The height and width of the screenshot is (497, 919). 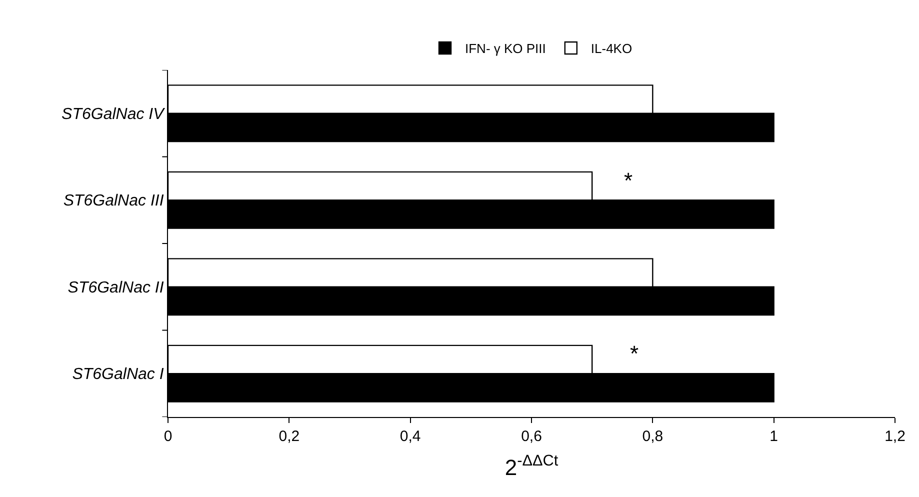 What do you see at coordinates (289, 436) in the screenshot?
I see `x-tick-label: 0,2` at bounding box center [289, 436].